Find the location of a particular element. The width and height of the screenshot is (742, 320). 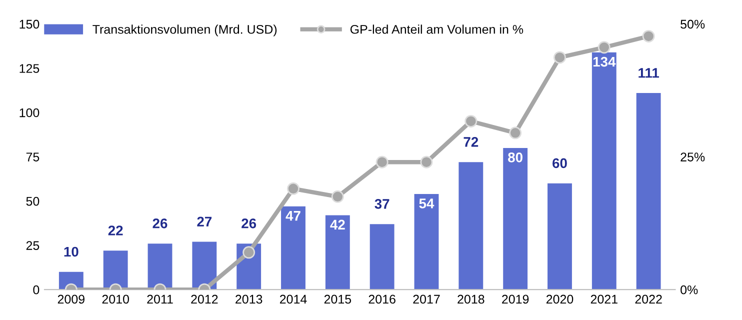

x-tick-label: 2012 is located at coordinates (204, 299).